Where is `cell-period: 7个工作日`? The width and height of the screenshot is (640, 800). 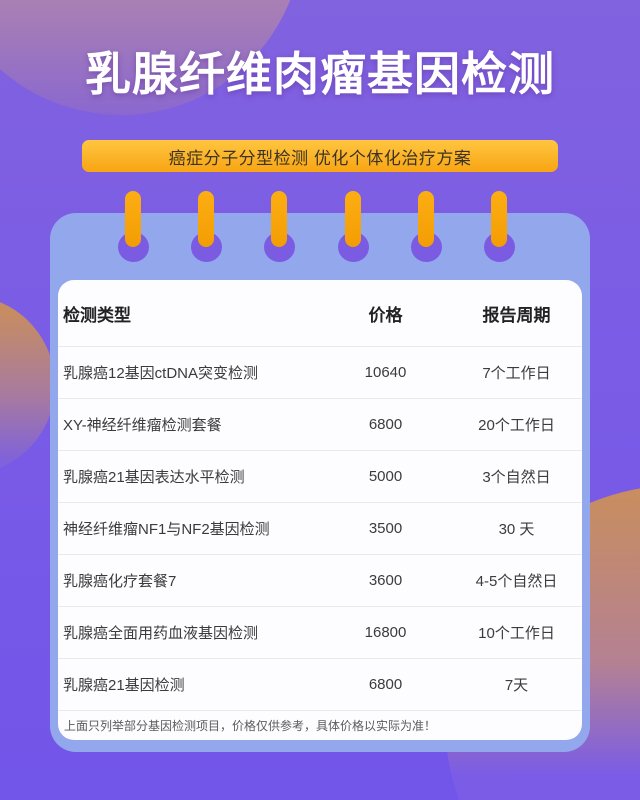 cell-period: 7个工作日 is located at coordinates (522, 372).